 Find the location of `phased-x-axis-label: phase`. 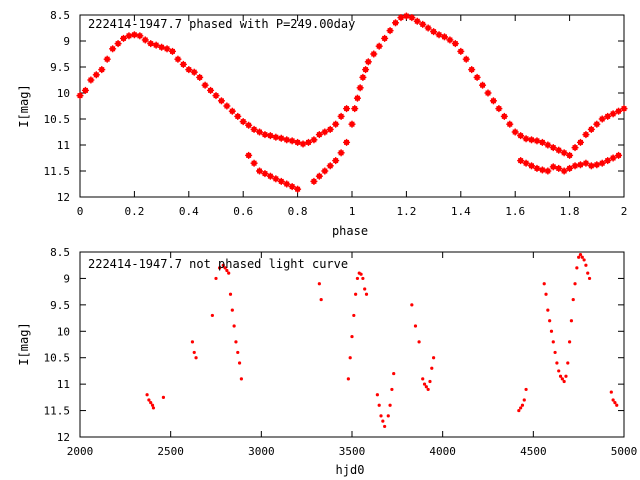

phased-x-axis-label: phase is located at coordinates (350, 231).